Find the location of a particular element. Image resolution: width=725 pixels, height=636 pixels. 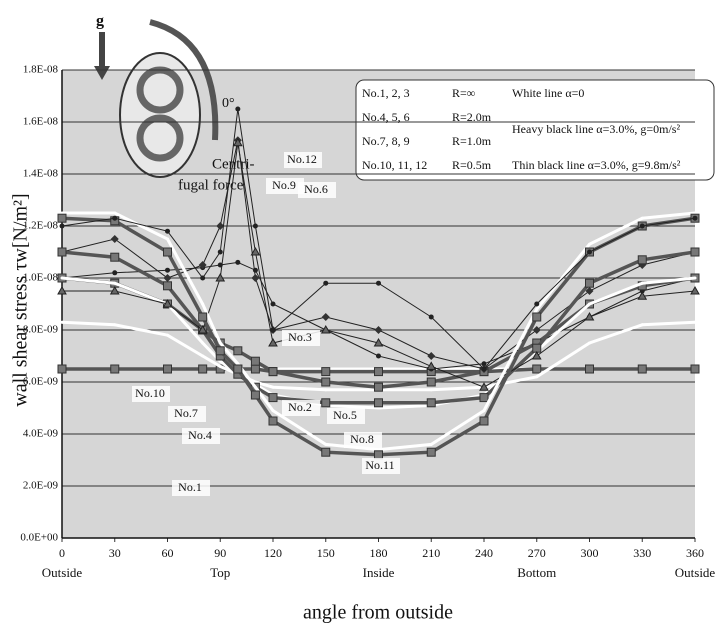

x-tick-label: 360 is located at coordinates (695, 553).